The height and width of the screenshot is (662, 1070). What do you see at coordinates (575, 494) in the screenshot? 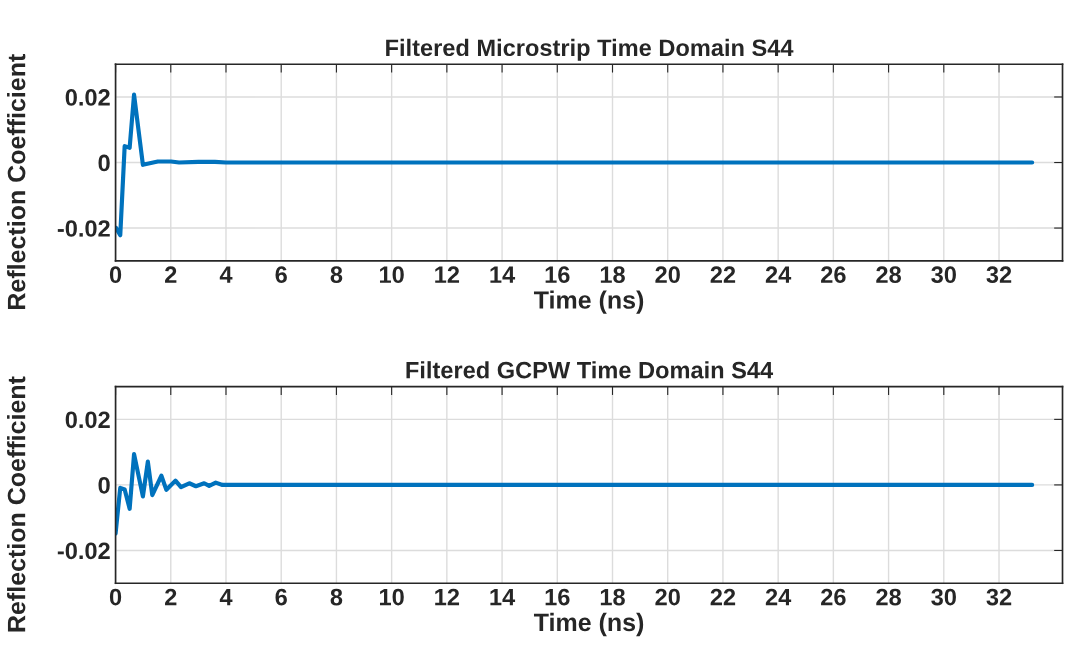
I see `line-series` at bounding box center [575, 494].